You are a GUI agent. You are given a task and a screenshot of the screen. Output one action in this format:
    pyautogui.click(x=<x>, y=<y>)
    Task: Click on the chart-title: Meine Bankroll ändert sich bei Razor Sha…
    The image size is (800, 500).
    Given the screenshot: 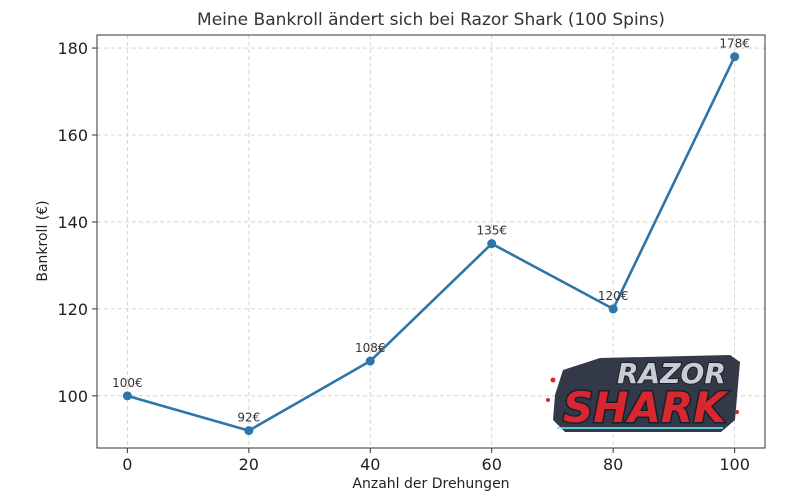 What is the action you would take?
    pyautogui.click(x=431, y=20)
    